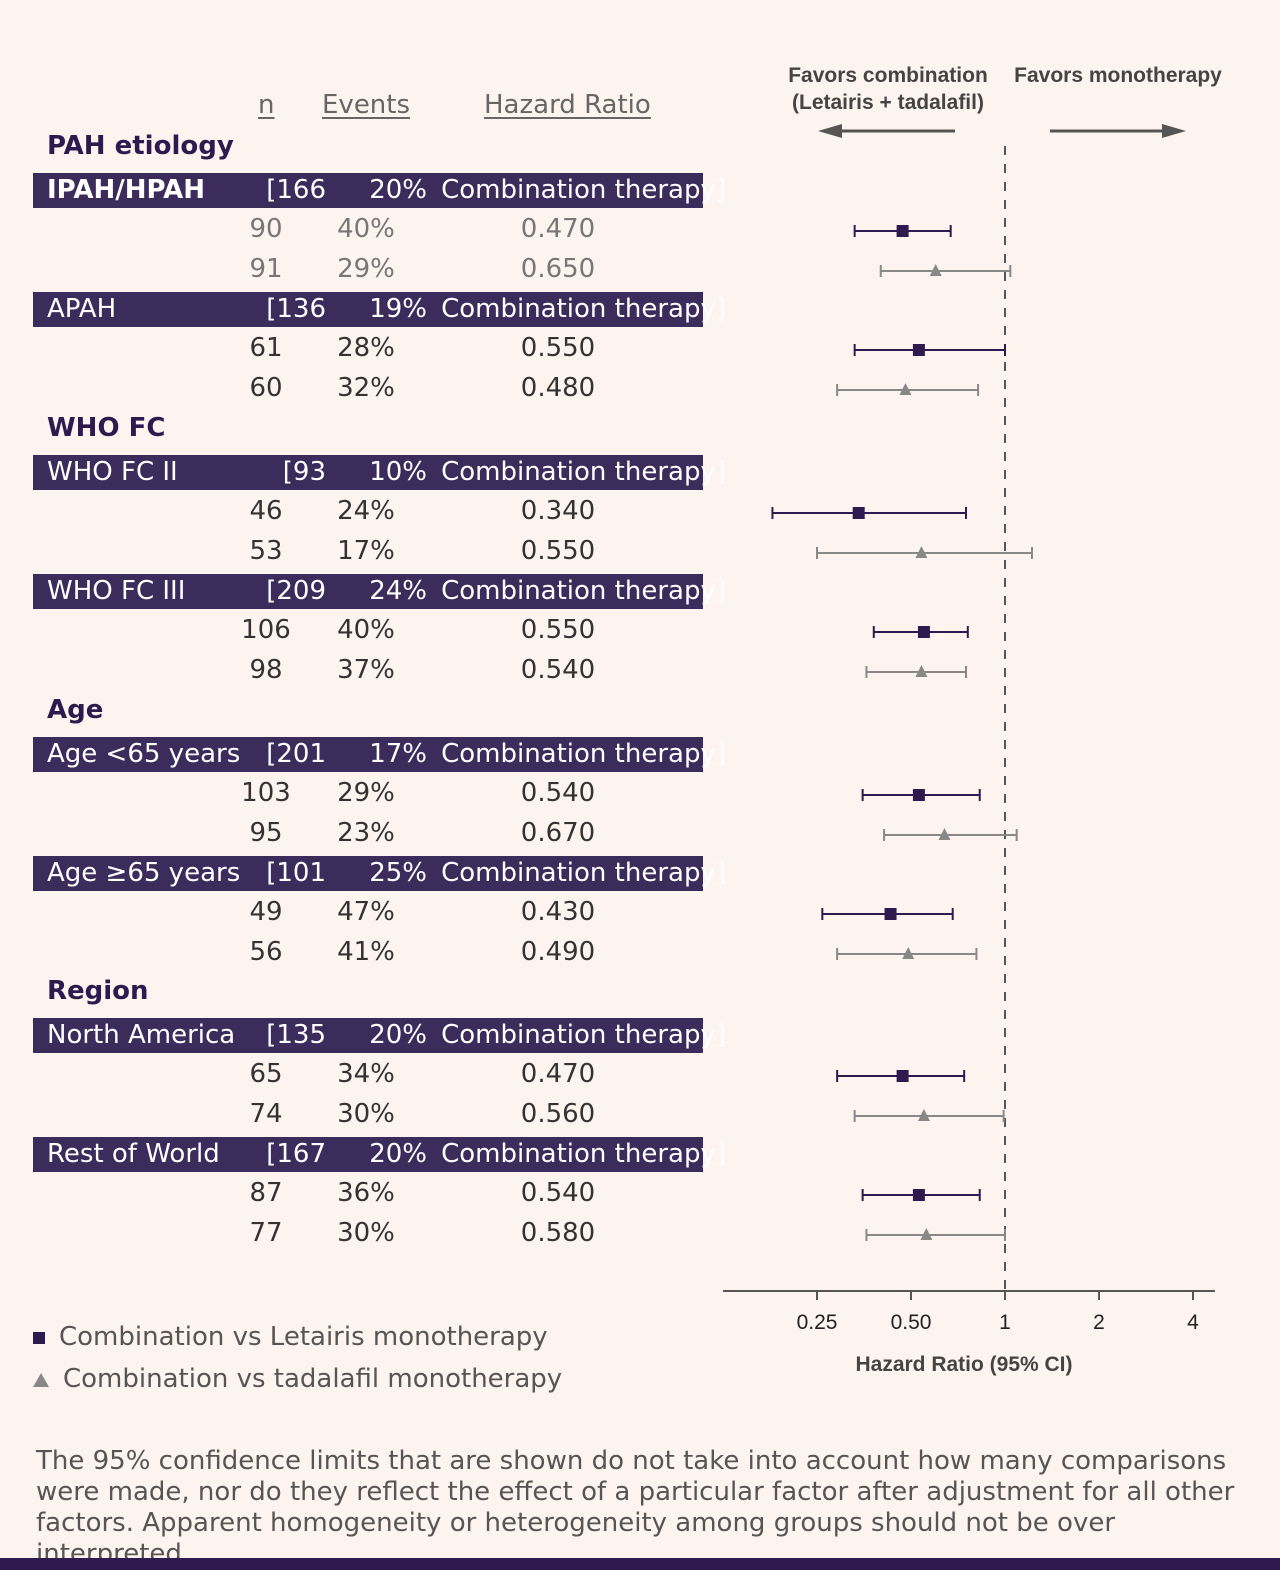 This screenshot has height=1570, width=1280. What do you see at coordinates (558, 511) in the screenshot?
I see `row-hazard-ratio: 0.340` at bounding box center [558, 511].